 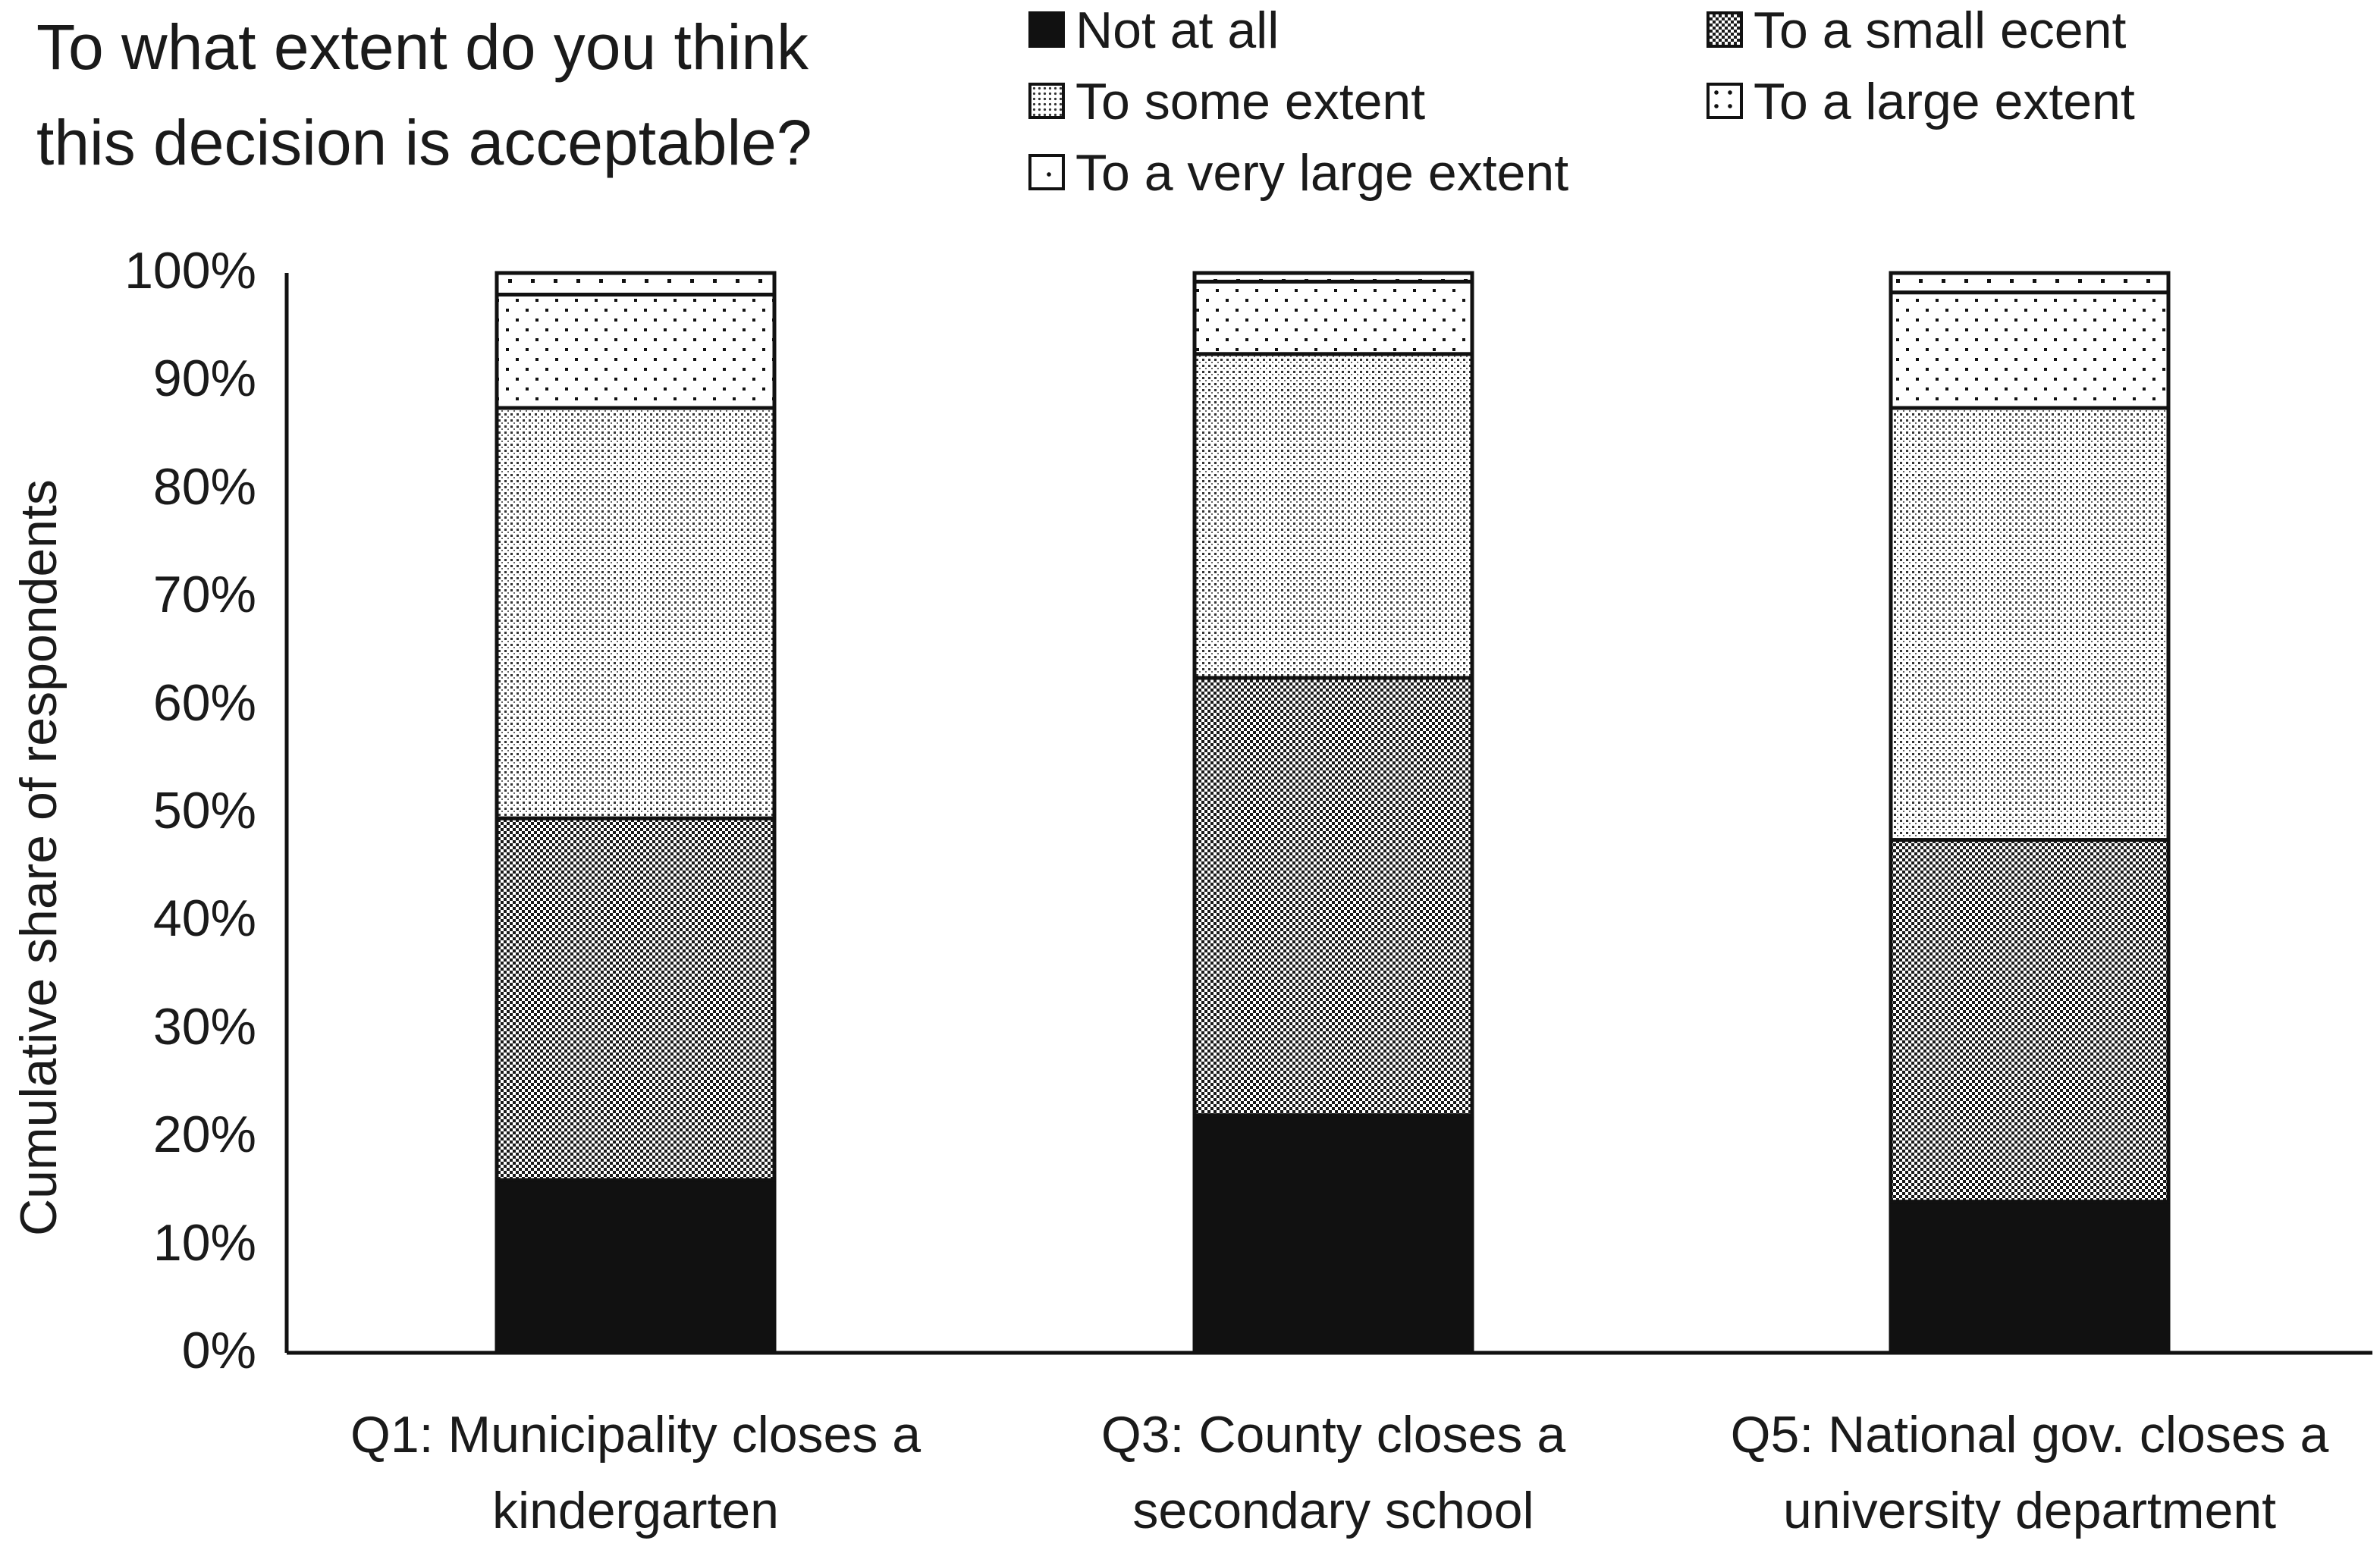 What do you see at coordinates (204, 702) in the screenshot?
I see `y-tick-label: 60%` at bounding box center [204, 702].